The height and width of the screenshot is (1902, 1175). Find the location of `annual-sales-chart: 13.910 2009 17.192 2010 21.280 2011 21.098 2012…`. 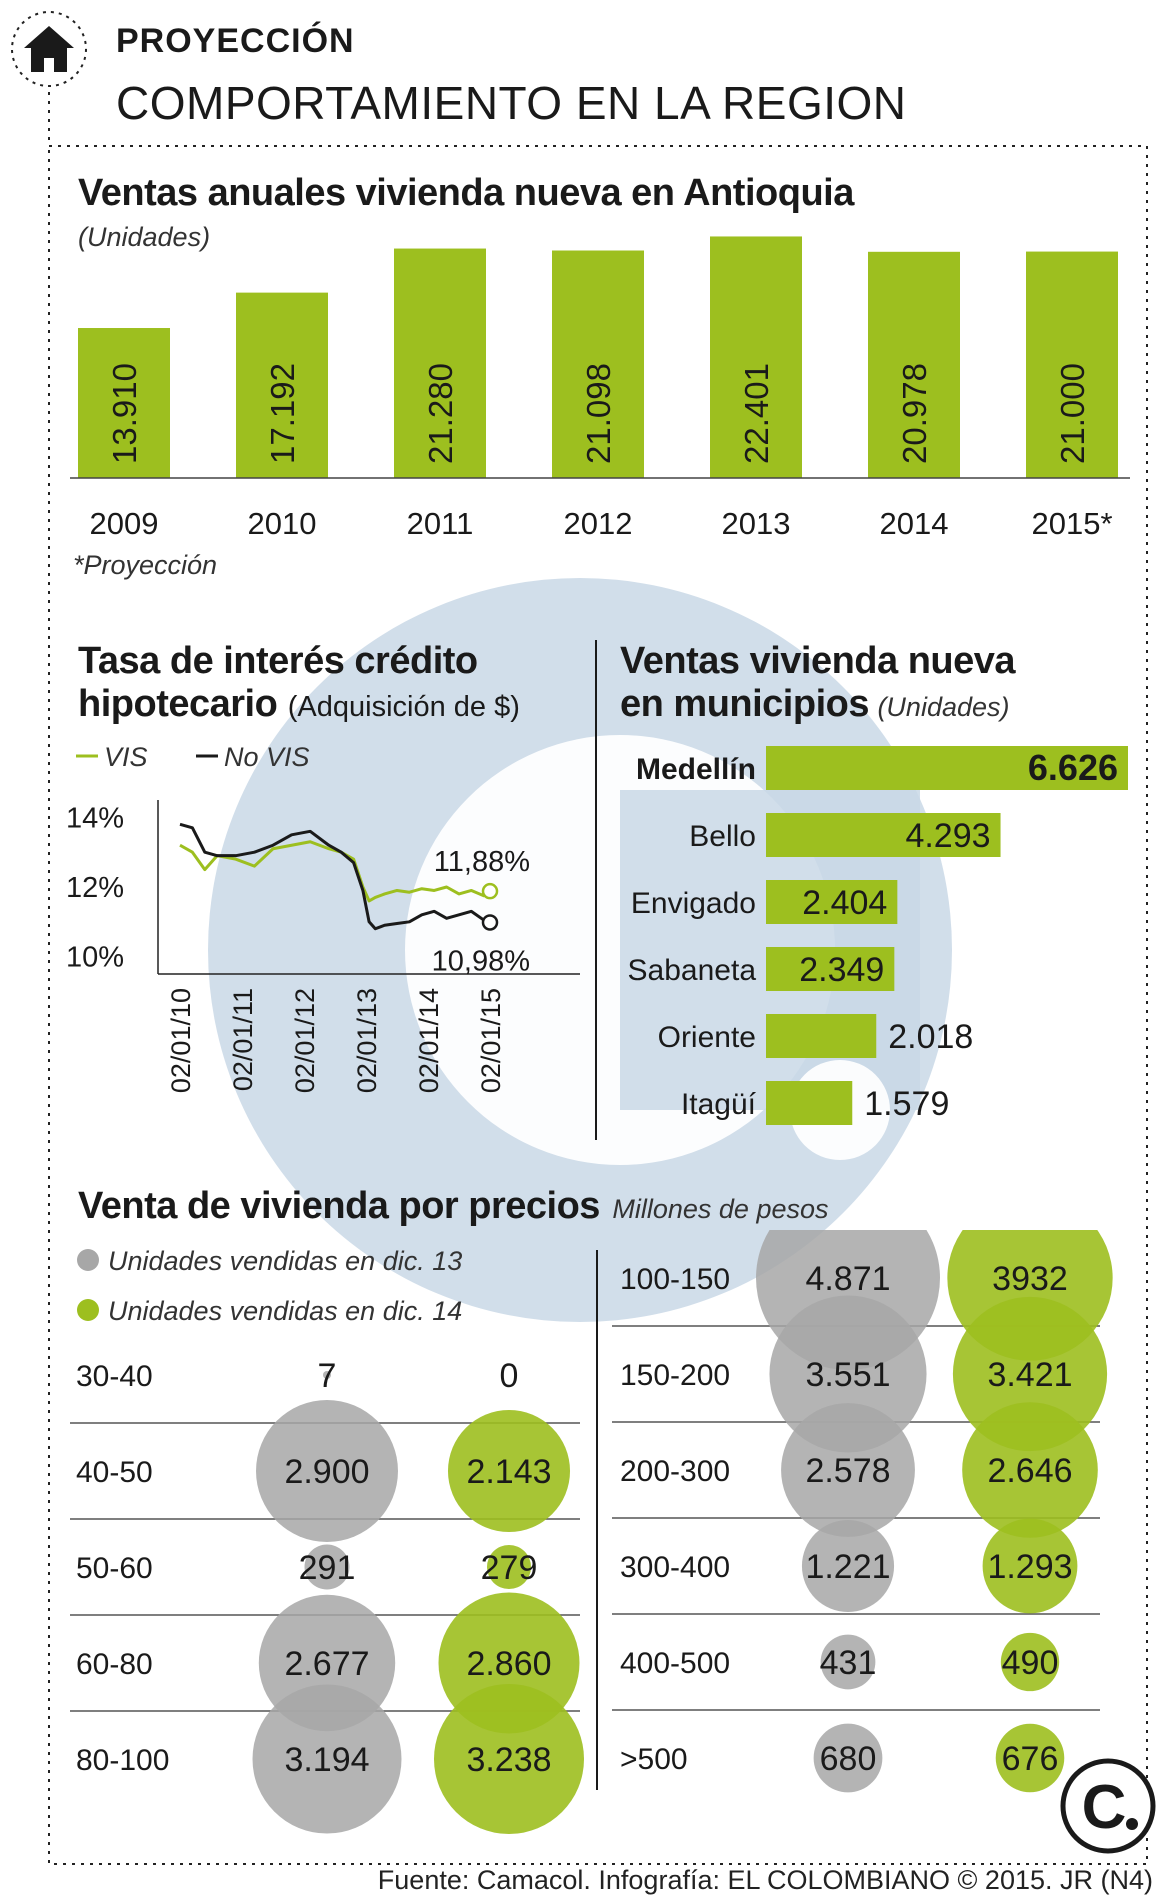

annual-sales-chart: 13.910 2009 17.192 2010 21.280 2011 21.098 2012… is located at coordinates (600, 388).